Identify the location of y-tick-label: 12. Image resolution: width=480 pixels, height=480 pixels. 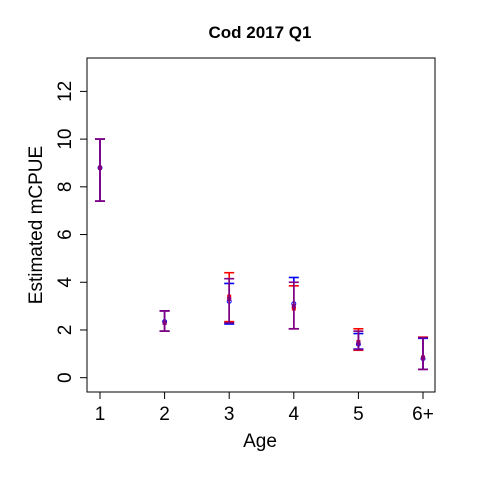
(65, 91).